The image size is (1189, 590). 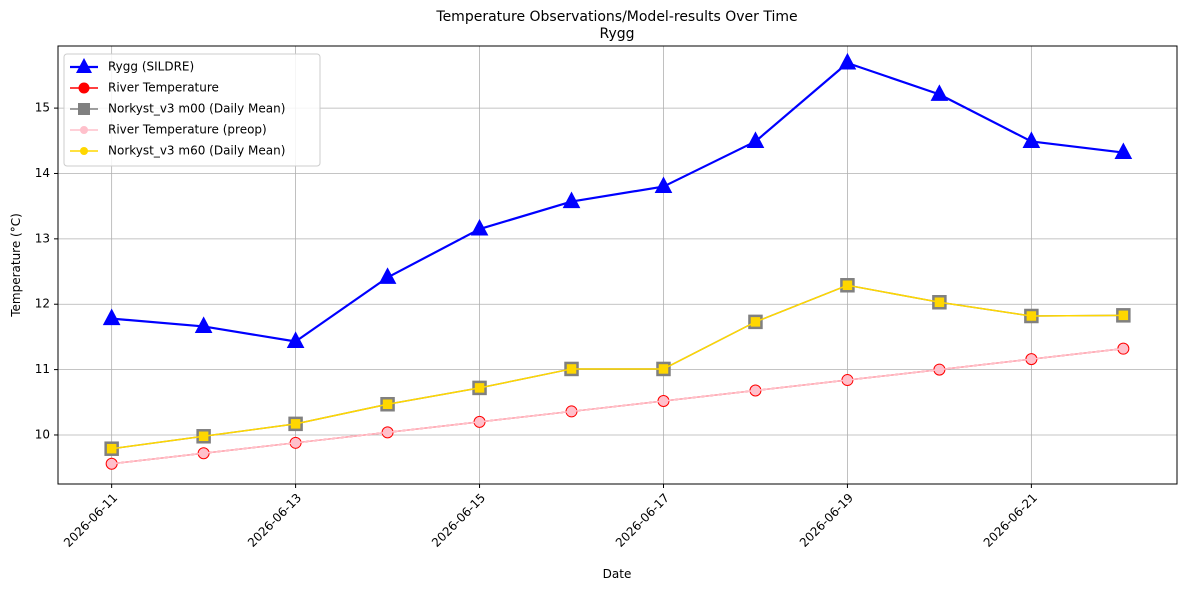 I want to click on x-tick-label: 2026-06-21, so click(x=1010, y=520).